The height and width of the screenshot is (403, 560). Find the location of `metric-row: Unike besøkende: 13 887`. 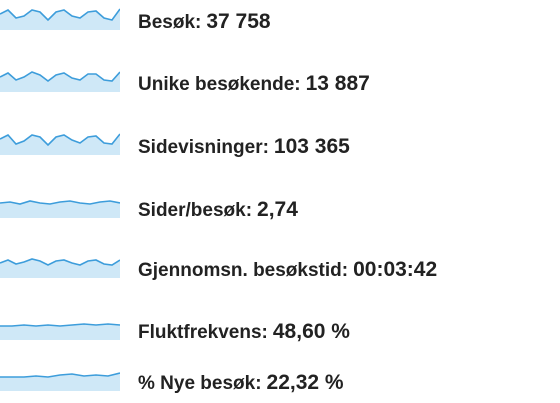

metric-row: Unike besøkende: 13 887 is located at coordinates (280, 84).